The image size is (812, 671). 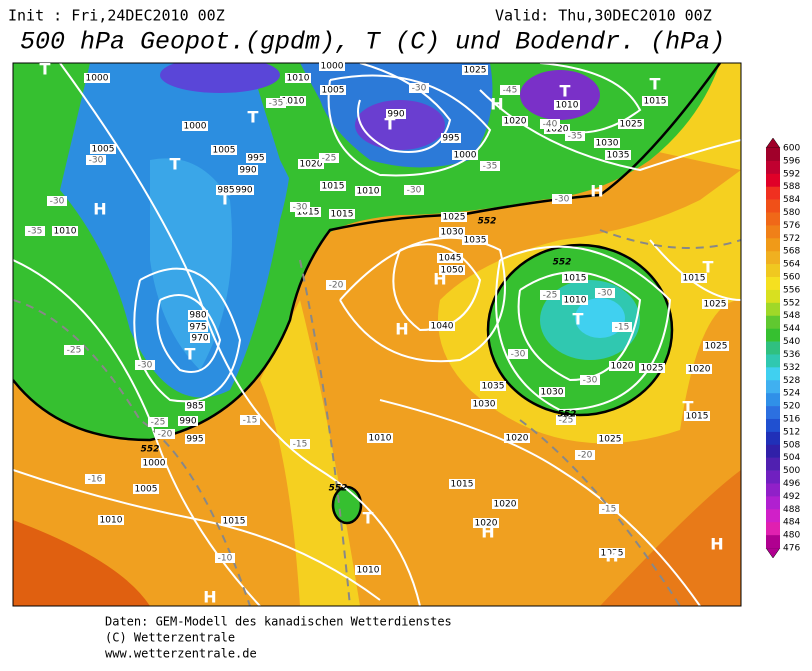 What do you see at coordinates (791, 523) in the screenshot?
I see `colorbar-label: 484` at bounding box center [791, 523].